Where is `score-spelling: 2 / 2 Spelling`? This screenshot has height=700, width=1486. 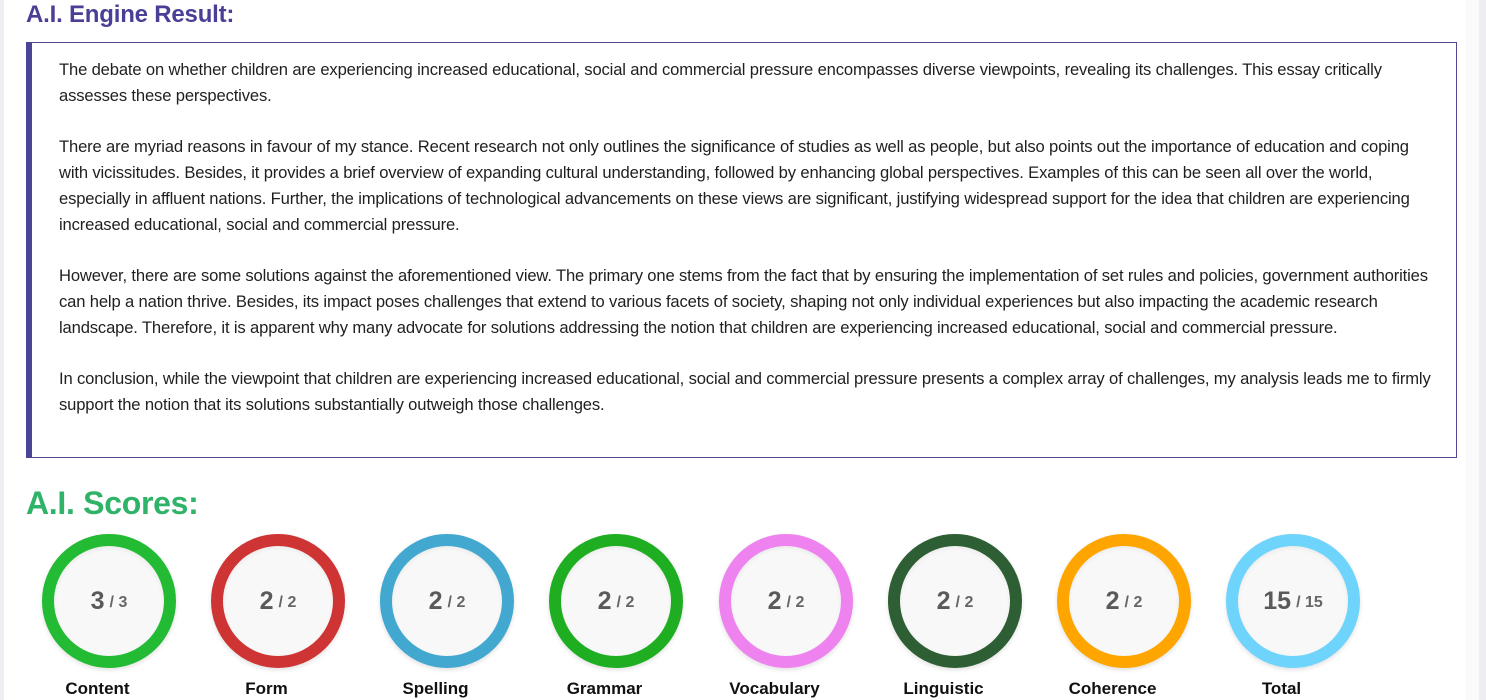 score-spelling: 2 / 2 Spelling is located at coordinates (448, 617).